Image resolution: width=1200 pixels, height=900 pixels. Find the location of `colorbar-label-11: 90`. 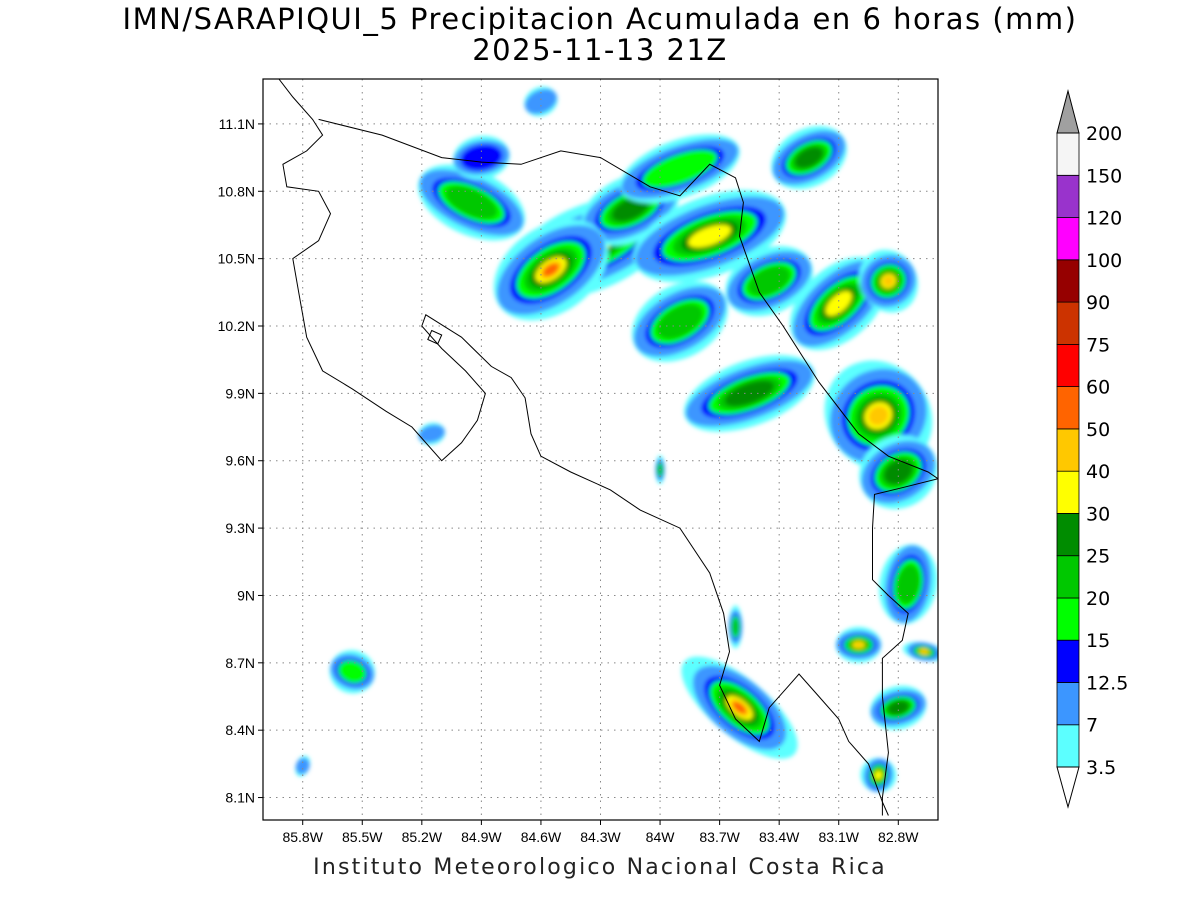

colorbar-label-11: 90 is located at coordinates (1098, 303).